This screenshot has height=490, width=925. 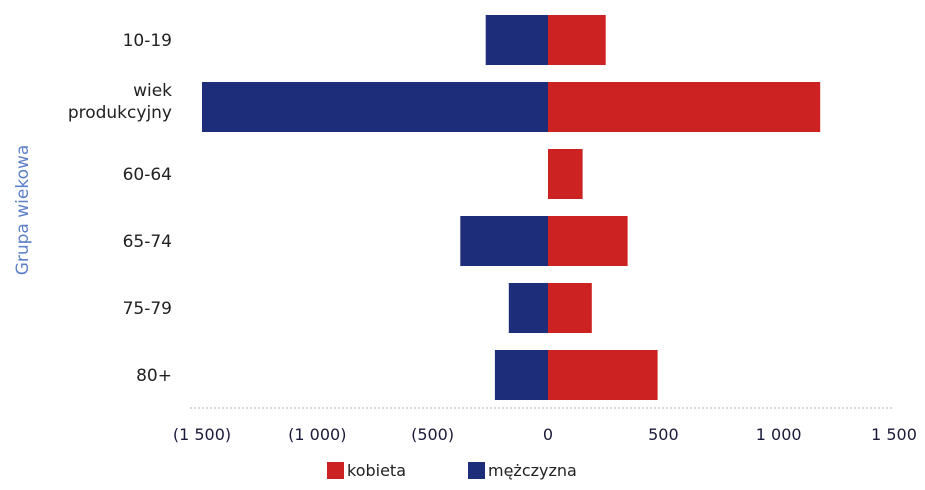 I want to click on category-label-5: 80+, so click(x=154, y=376).